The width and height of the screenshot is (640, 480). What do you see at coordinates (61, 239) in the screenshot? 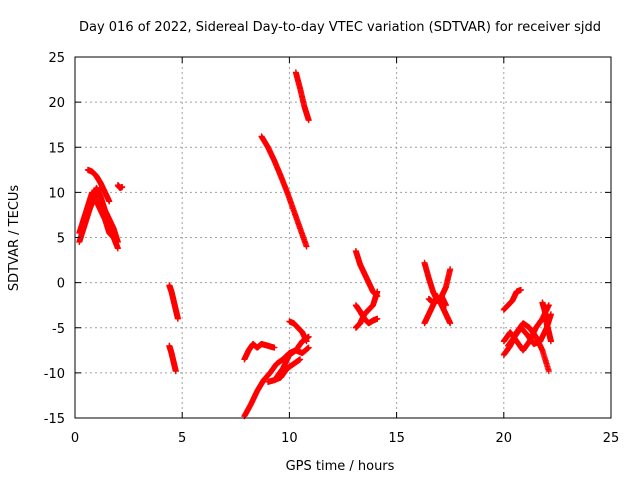
I see `y-tick-label: 5` at bounding box center [61, 239].